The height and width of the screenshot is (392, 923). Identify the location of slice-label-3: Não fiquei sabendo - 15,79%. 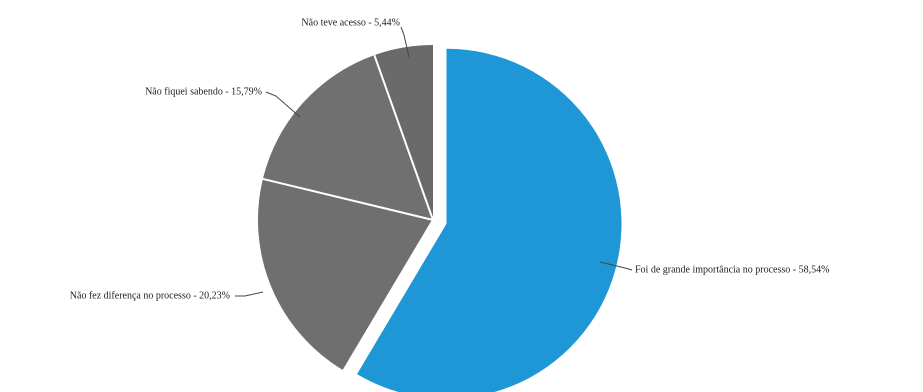
(203, 91).